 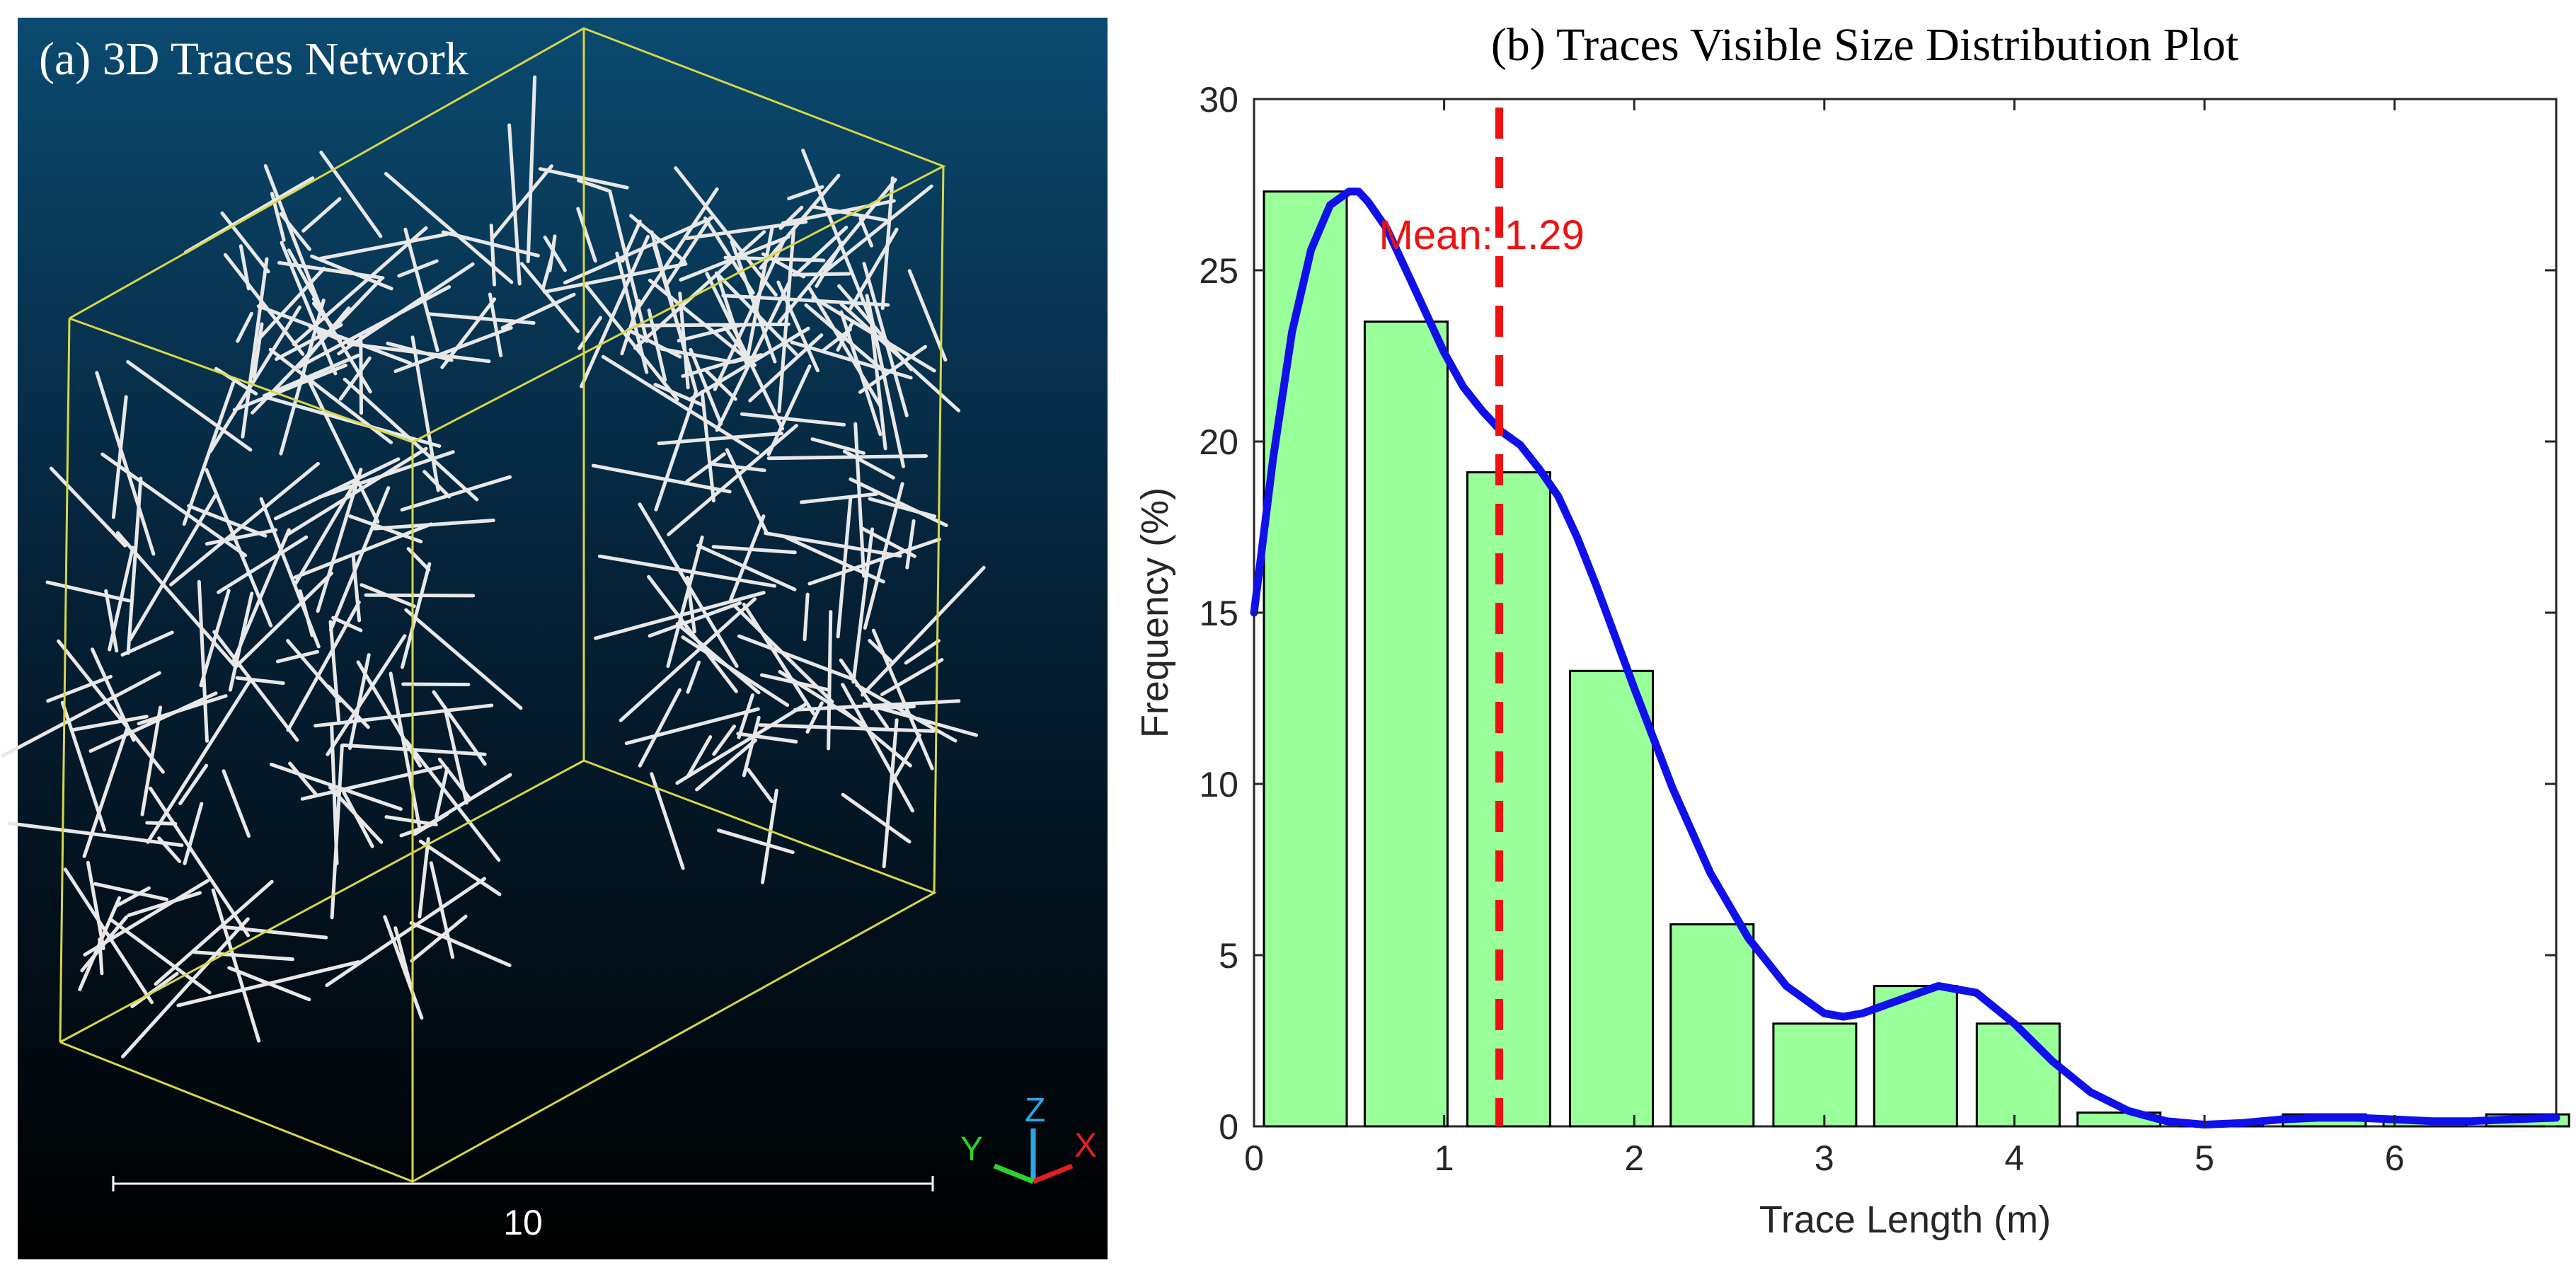 What do you see at coordinates (1029, 1138) in the screenshot?
I see `axis-triad: Z X Y` at bounding box center [1029, 1138].